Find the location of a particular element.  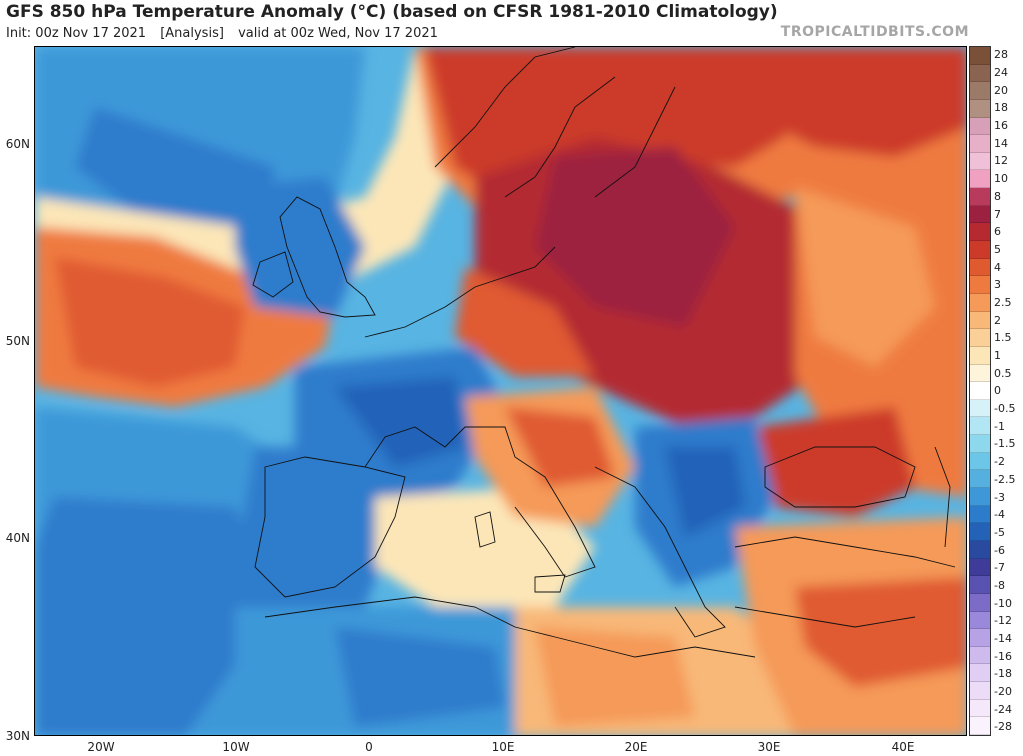

lat-label-30n: 30N is located at coordinates (17, 736).